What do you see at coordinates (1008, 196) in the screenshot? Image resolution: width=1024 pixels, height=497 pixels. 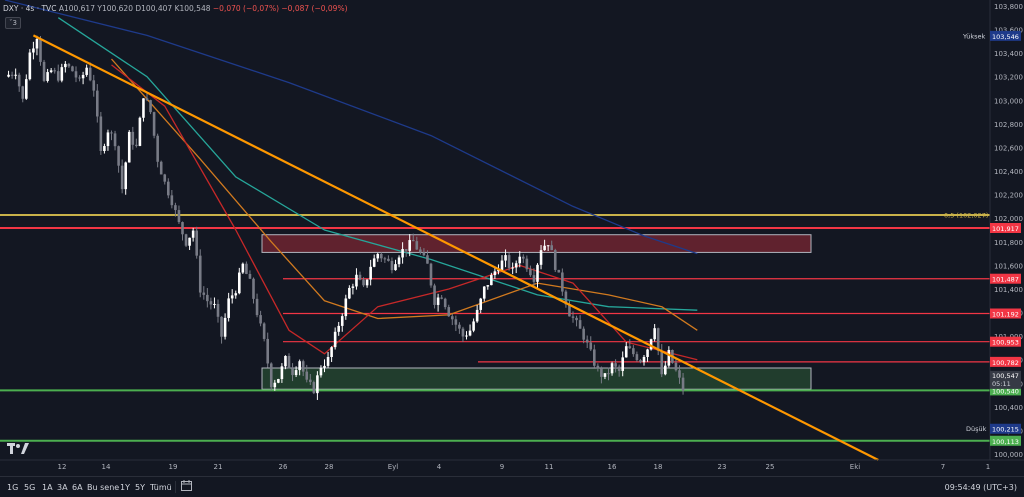 I see `y-tick-label: 102,200` at bounding box center [1008, 196].